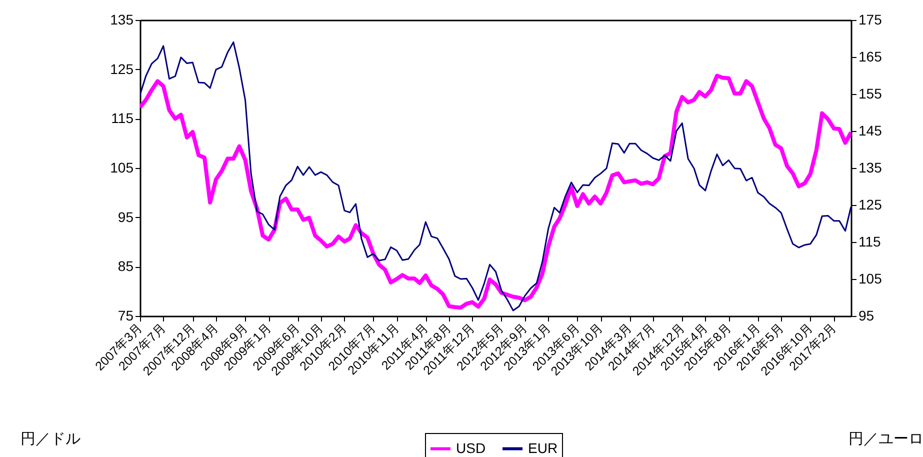 This screenshot has width=923, height=457. Describe the element at coordinates (870, 130) in the screenshot. I see `y2-tick-label: 145` at that location.